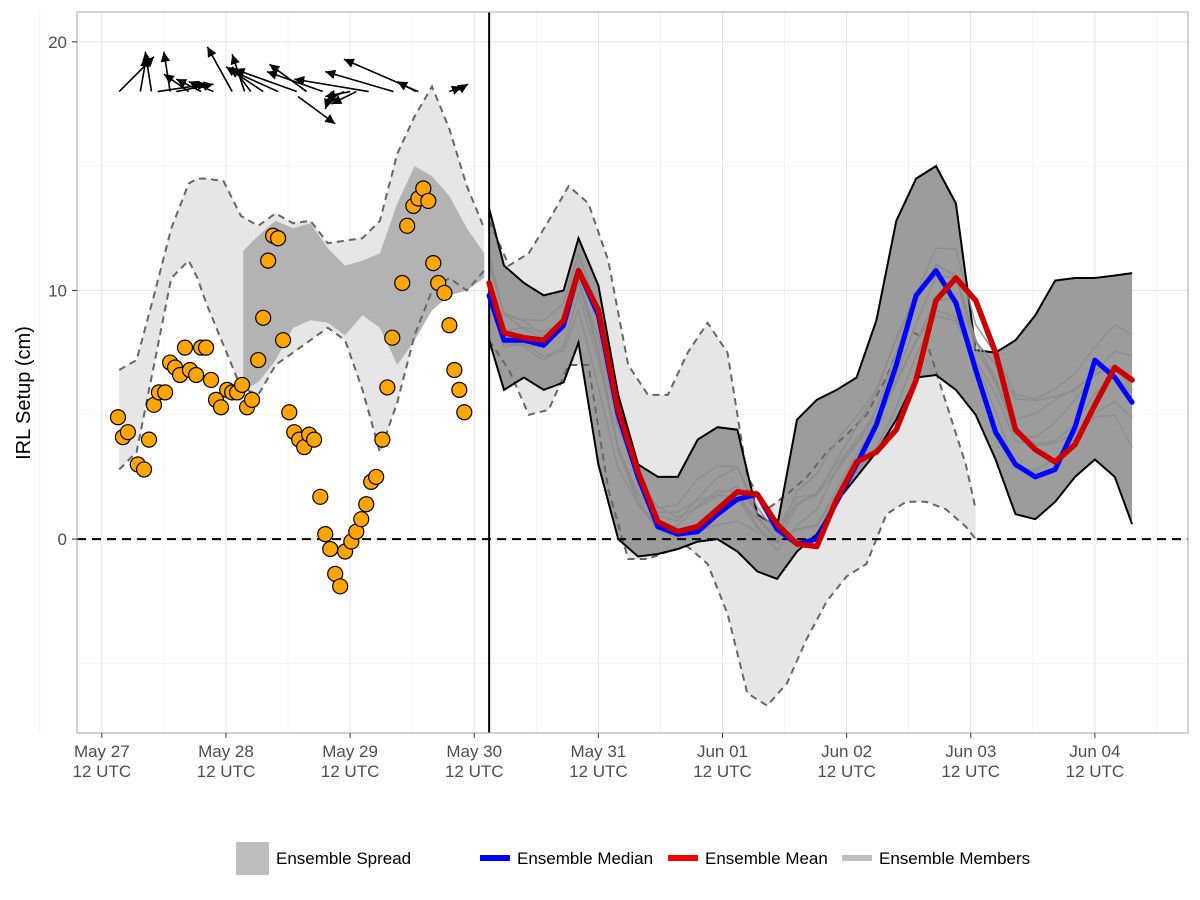 The width and height of the screenshot is (1200, 900). What do you see at coordinates (24, 393) in the screenshot?
I see `y-axis-title: IRL Setup (cm)` at bounding box center [24, 393].